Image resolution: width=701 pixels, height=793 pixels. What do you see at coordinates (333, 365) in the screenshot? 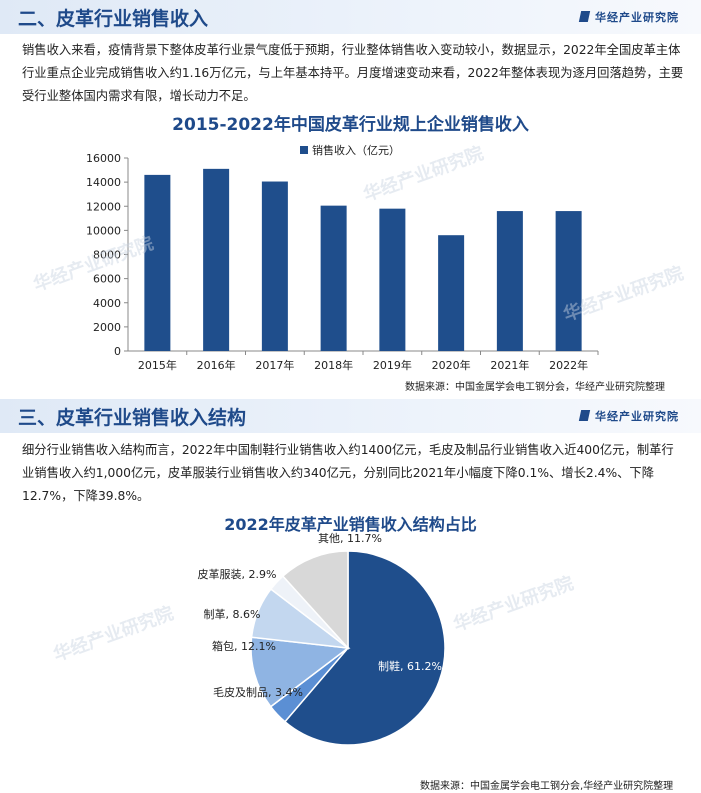
I see `x-tick-label: 2018年` at bounding box center [333, 365].